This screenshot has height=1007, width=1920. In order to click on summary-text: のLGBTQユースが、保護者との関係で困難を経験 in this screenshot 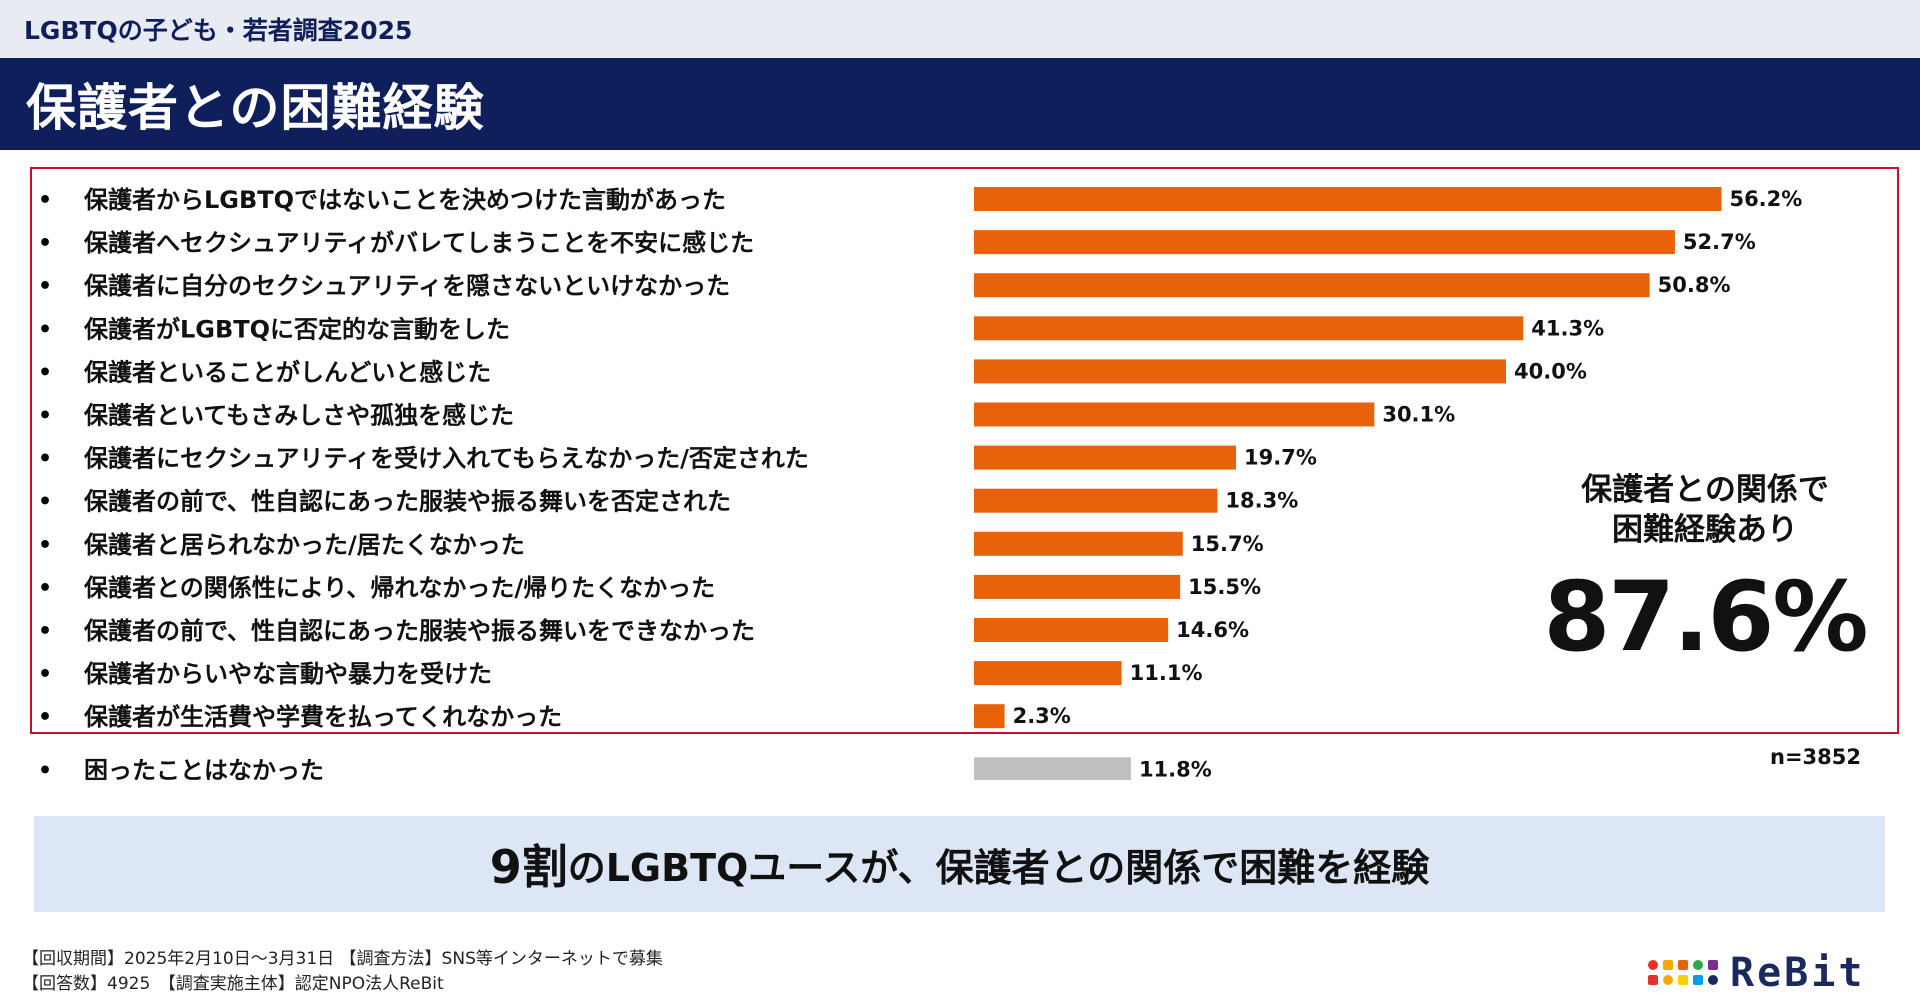, I will do `click(998, 867)`.